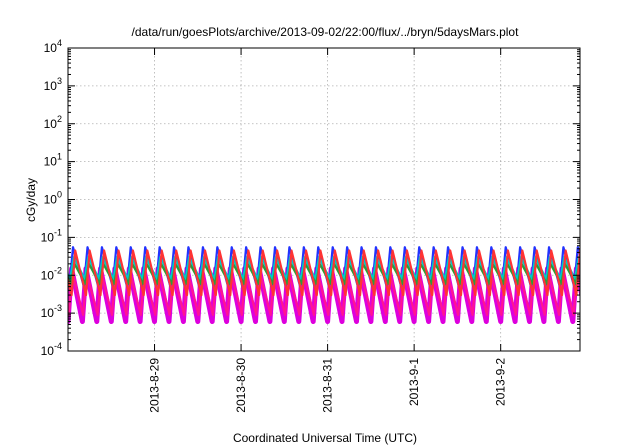 The height and width of the screenshot is (448, 640). I want to click on x-tick-label: 2013-9-1, so click(414, 382).